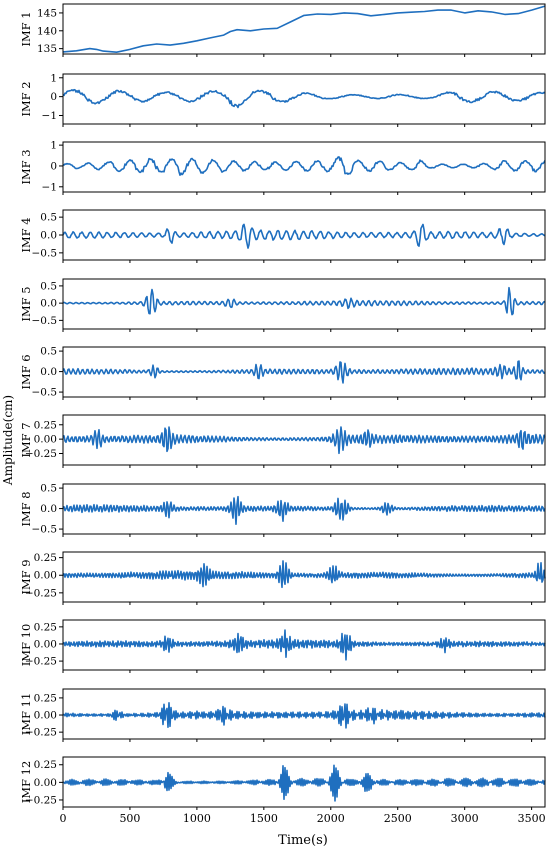  Describe the element at coordinates (303, 840) in the screenshot. I see `x-axis-label: Time(s)` at that location.